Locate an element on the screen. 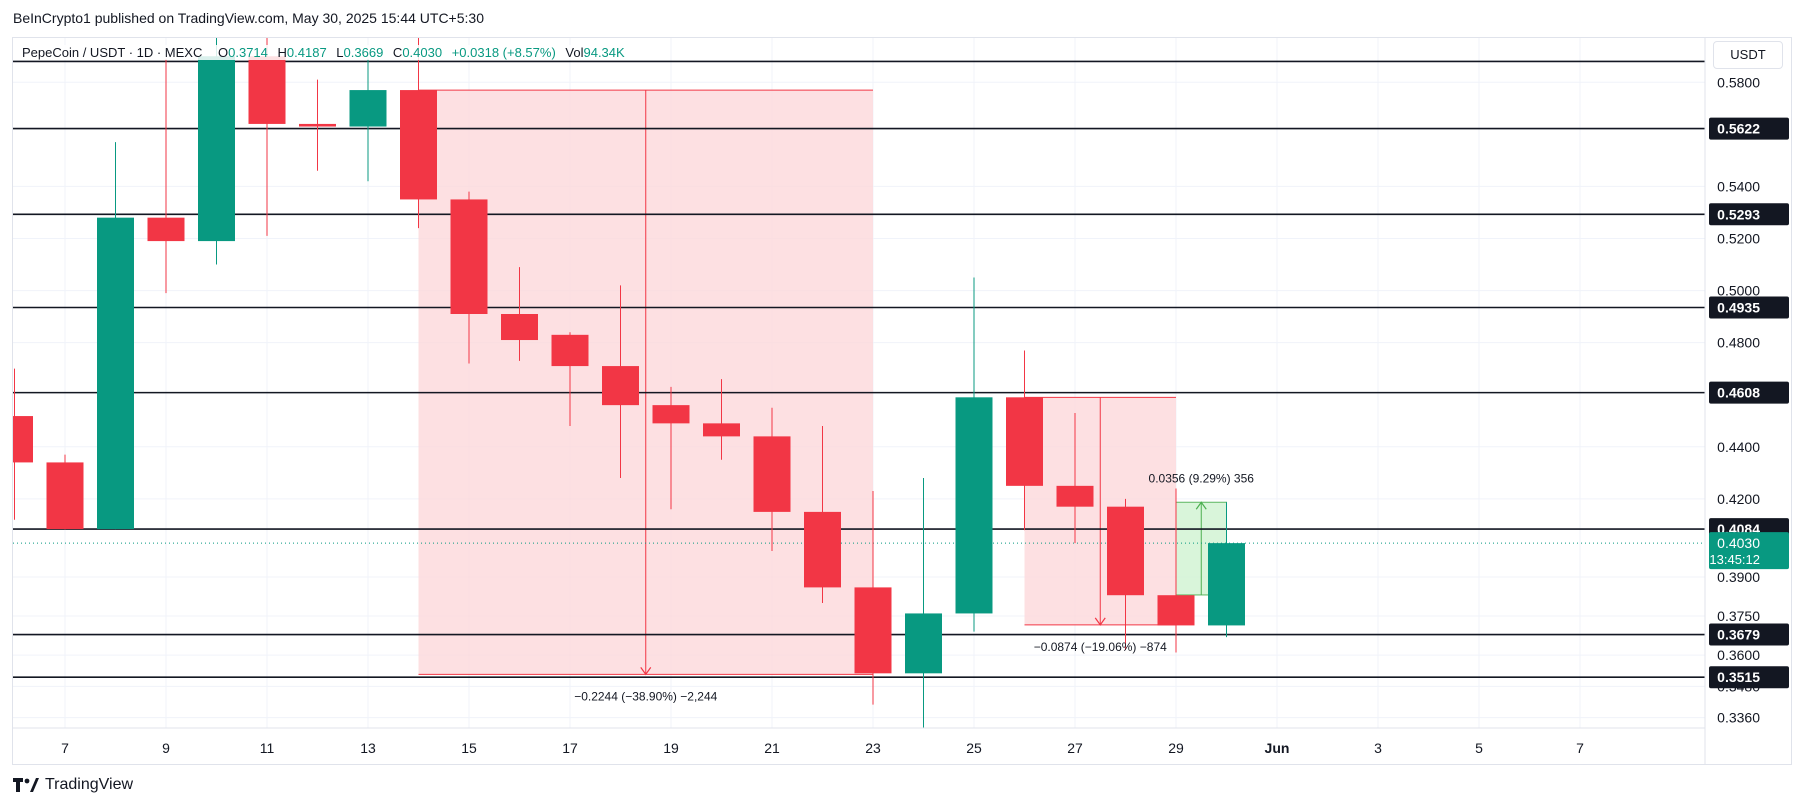 This screenshot has width=1804, height=809. y-tick-label: 0.5400 is located at coordinates (1738, 186).